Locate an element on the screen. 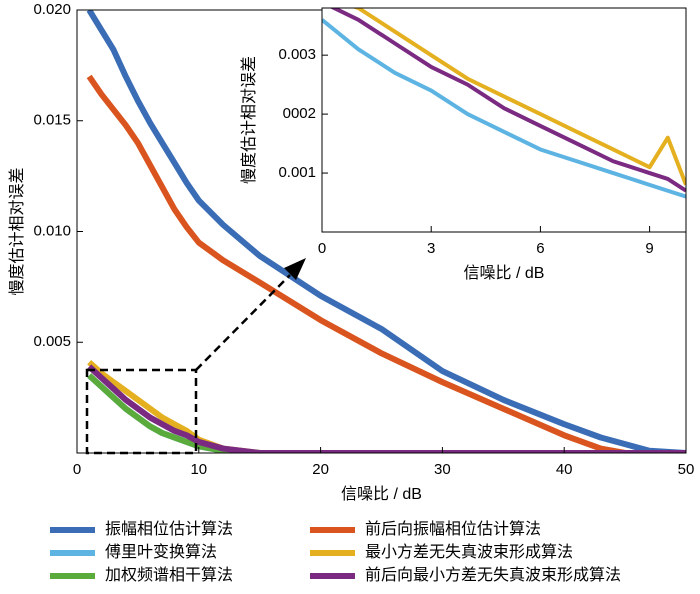  y-tick-label: 0.020 is located at coordinates (52, 9).